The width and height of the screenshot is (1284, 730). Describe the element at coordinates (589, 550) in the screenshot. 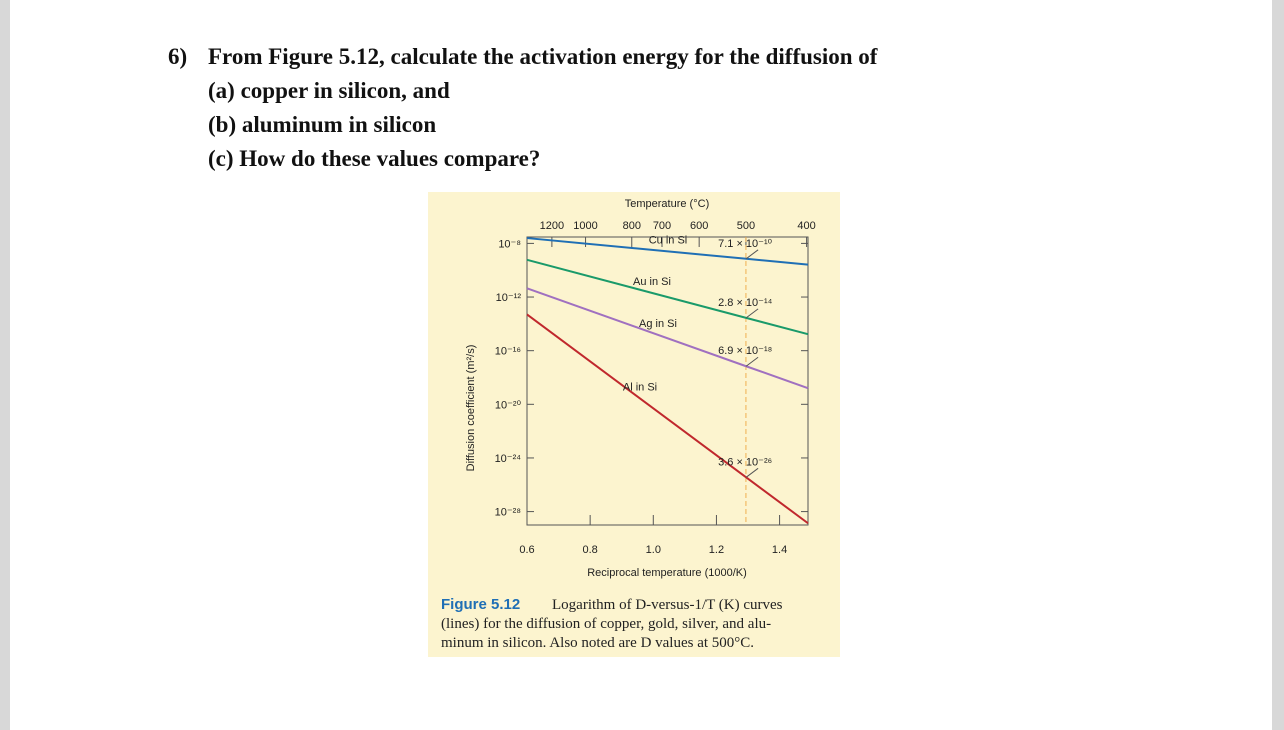

I see `x-tick-label: 0.8` at that location.